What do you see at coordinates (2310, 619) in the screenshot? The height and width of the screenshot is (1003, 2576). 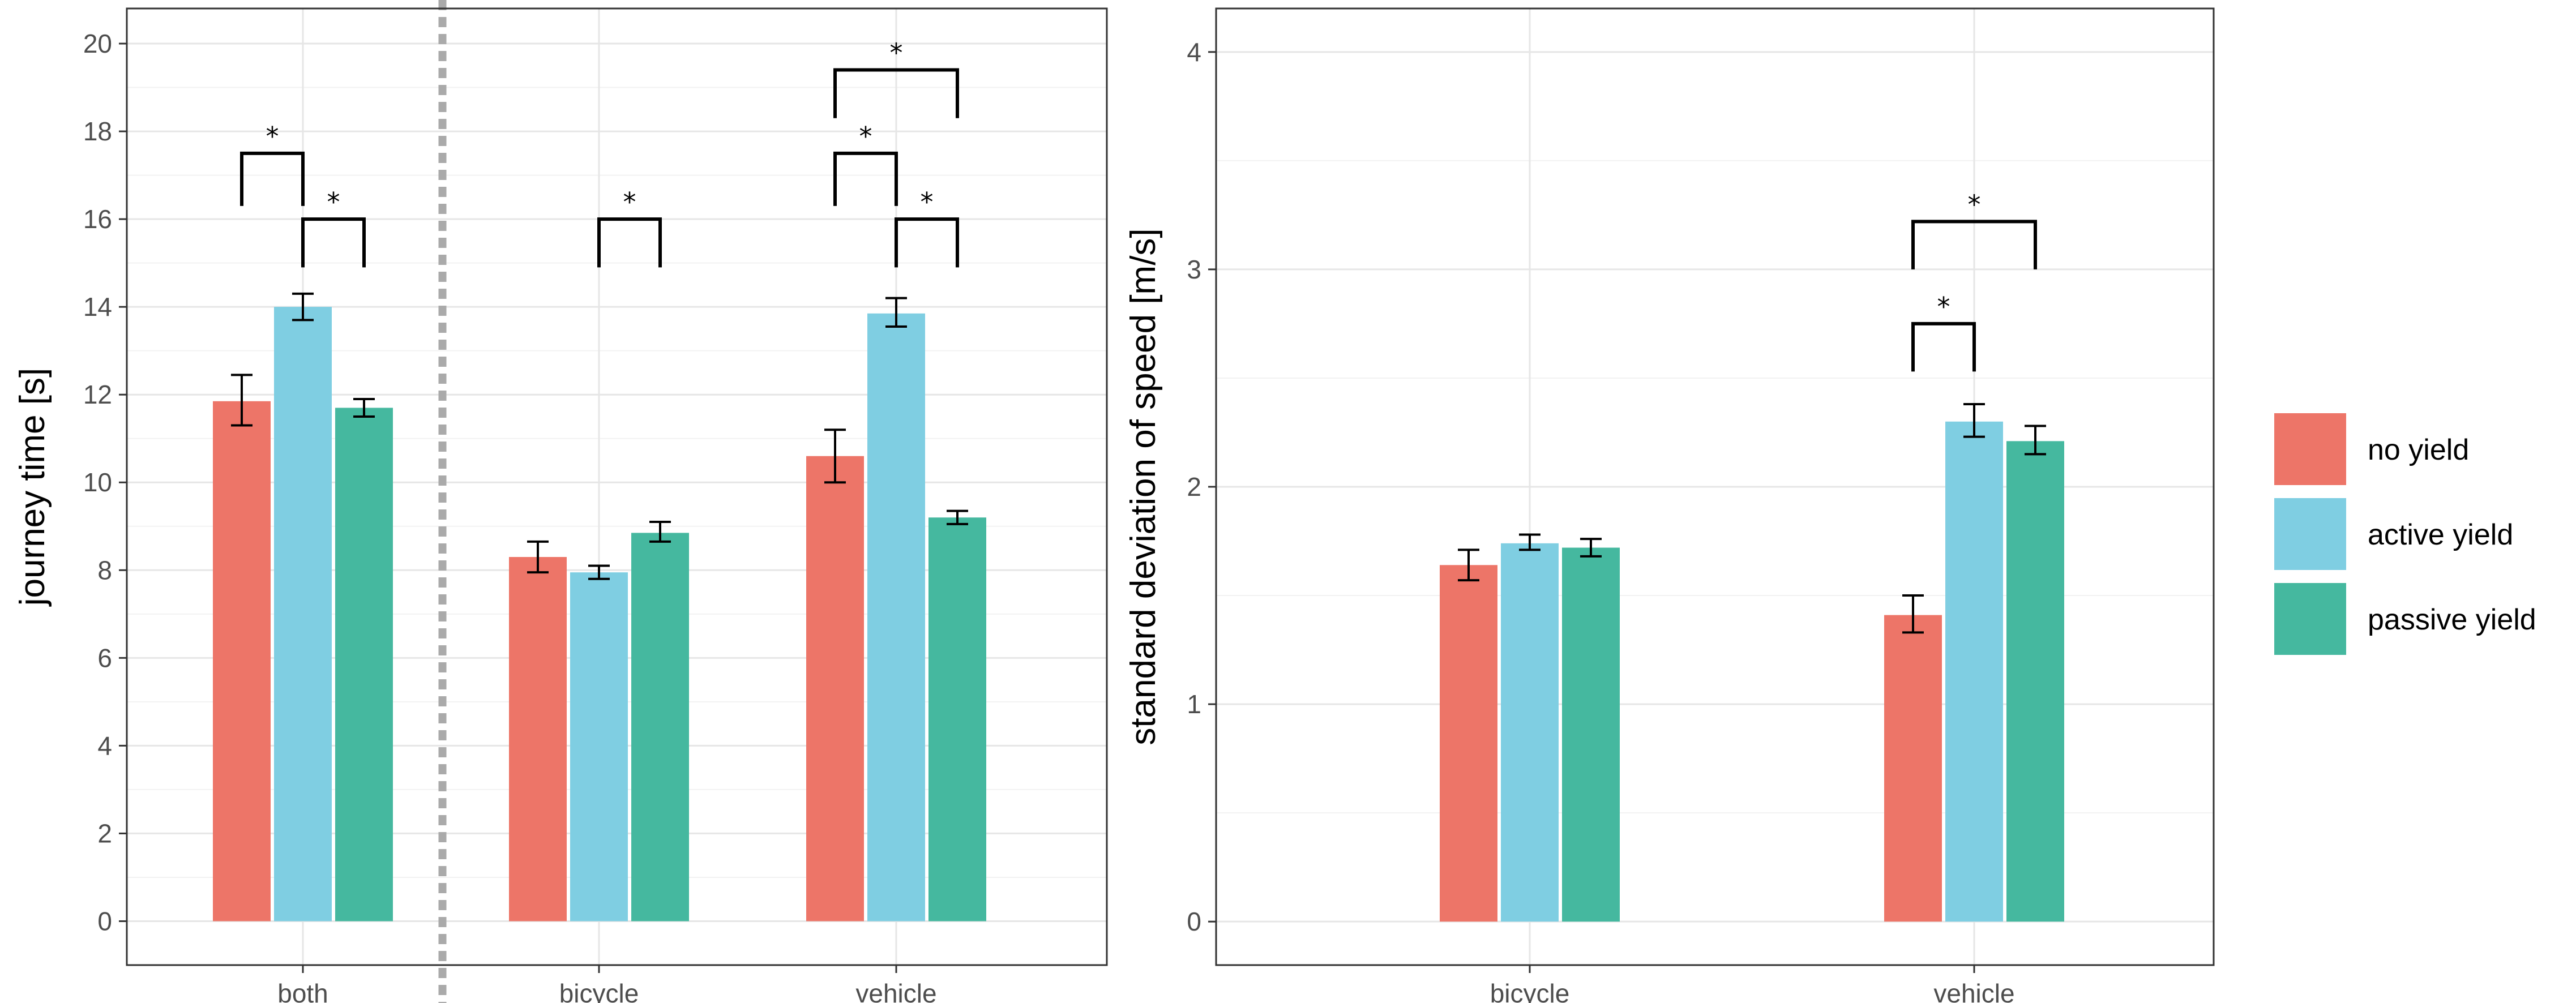 I see `legend-swatch-passive-yield` at bounding box center [2310, 619].